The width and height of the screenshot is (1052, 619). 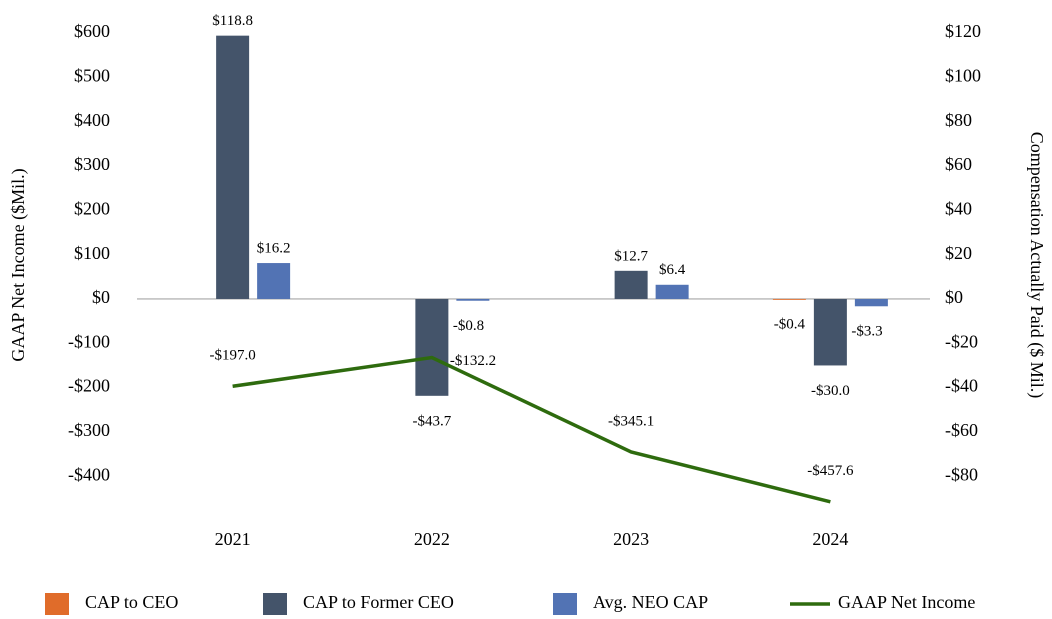 What do you see at coordinates (963, 75) in the screenshot?
I see `y2-tick-label: $100` at bounding box center [963, 75].